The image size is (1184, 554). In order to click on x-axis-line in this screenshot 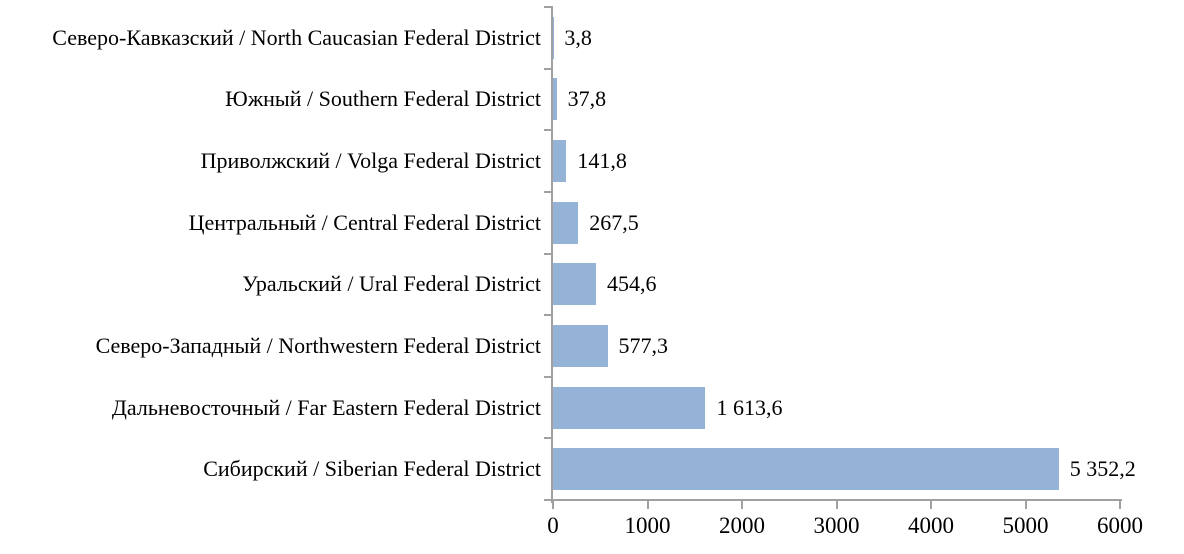, I will do `click(833, 500)`.